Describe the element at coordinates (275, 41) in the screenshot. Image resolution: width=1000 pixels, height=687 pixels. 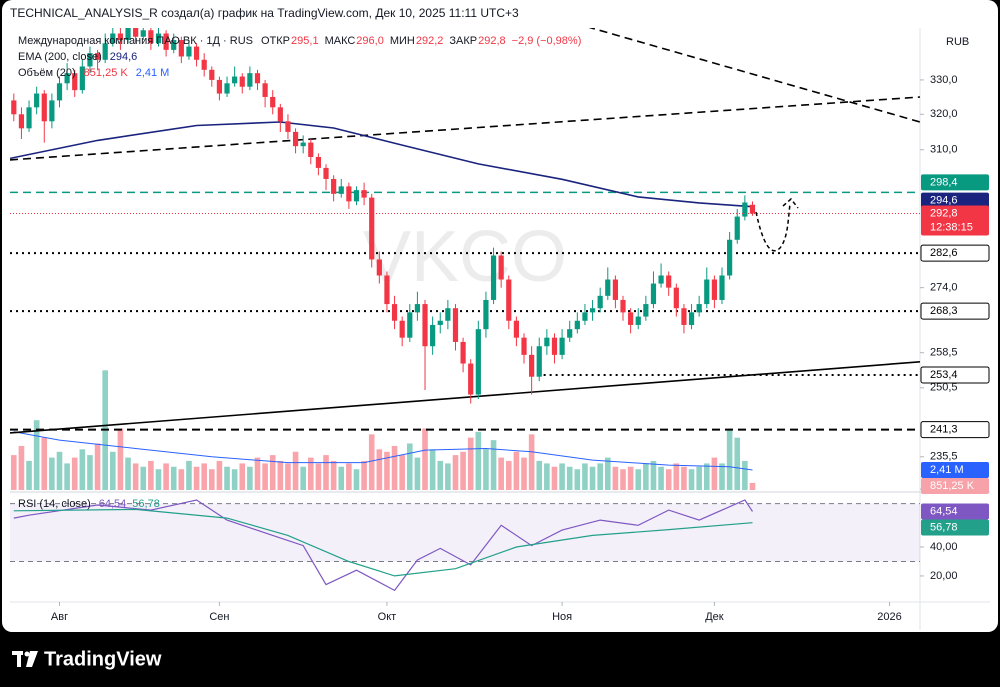
I see `legend-label: ОТКР` at that location.